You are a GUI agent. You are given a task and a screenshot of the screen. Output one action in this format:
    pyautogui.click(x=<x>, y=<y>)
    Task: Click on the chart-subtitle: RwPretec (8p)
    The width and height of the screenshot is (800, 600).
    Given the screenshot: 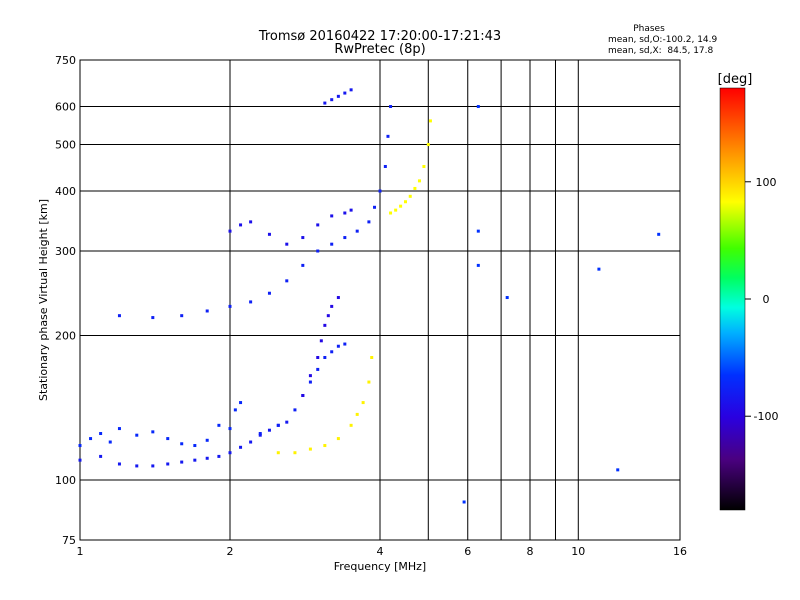 What is the action you would take?
    pyautogui.click(x=379, y=49)
    